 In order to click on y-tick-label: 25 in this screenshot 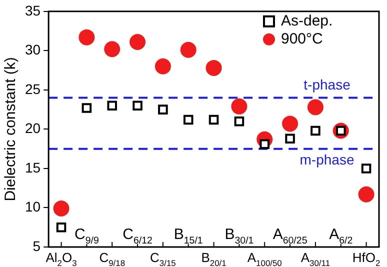, I will do `click(32, 88)`.